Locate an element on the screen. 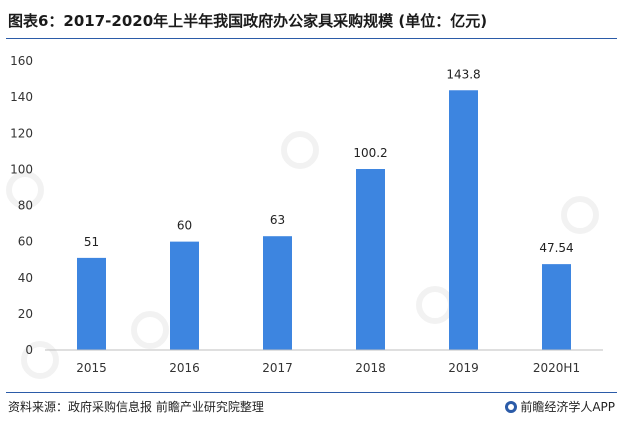  data-label: 143.8 is located at coordinates (463, 74).